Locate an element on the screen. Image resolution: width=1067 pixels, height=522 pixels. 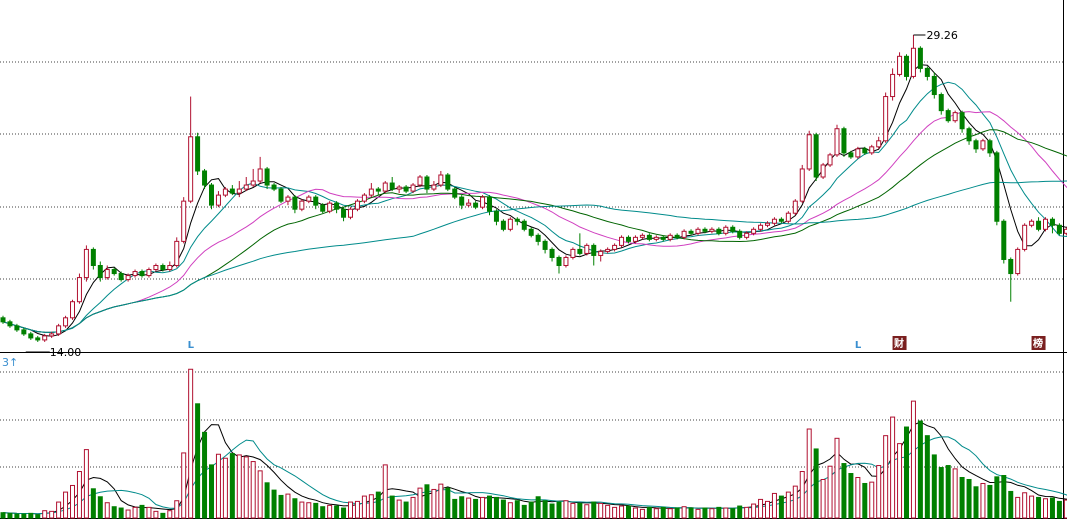
event-marker-label: 财 is located at coordinates (898, 343).